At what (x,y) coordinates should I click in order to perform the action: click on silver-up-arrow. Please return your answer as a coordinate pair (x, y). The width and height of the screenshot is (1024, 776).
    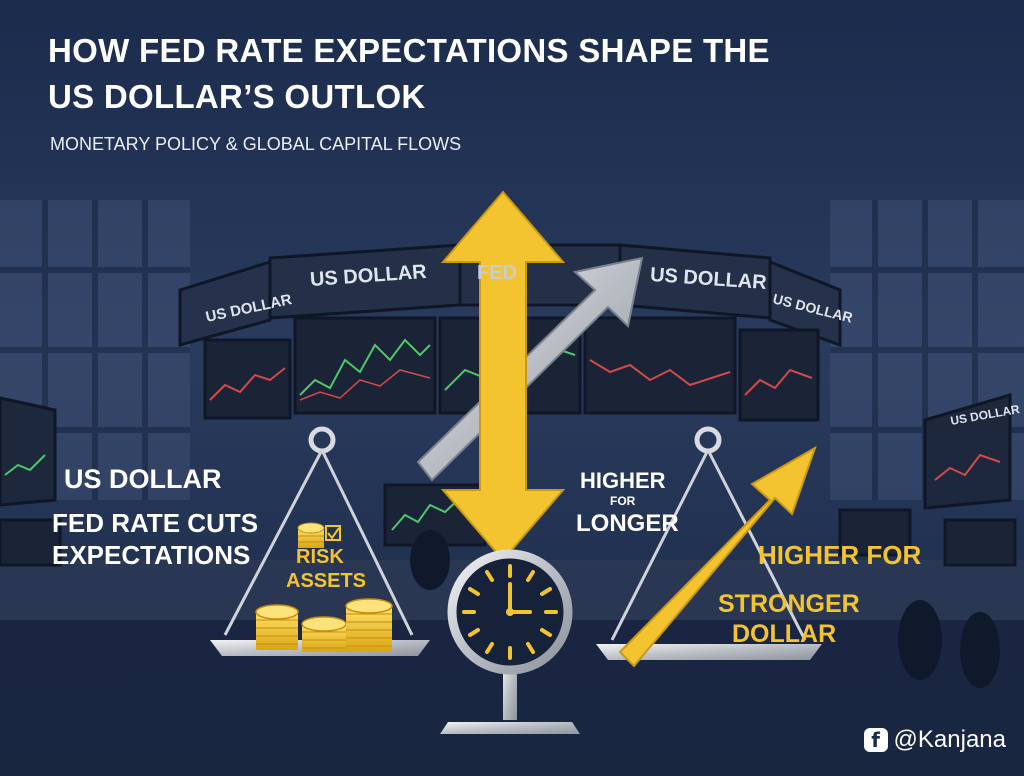
    Looking at the image, I should click on (530, 369).